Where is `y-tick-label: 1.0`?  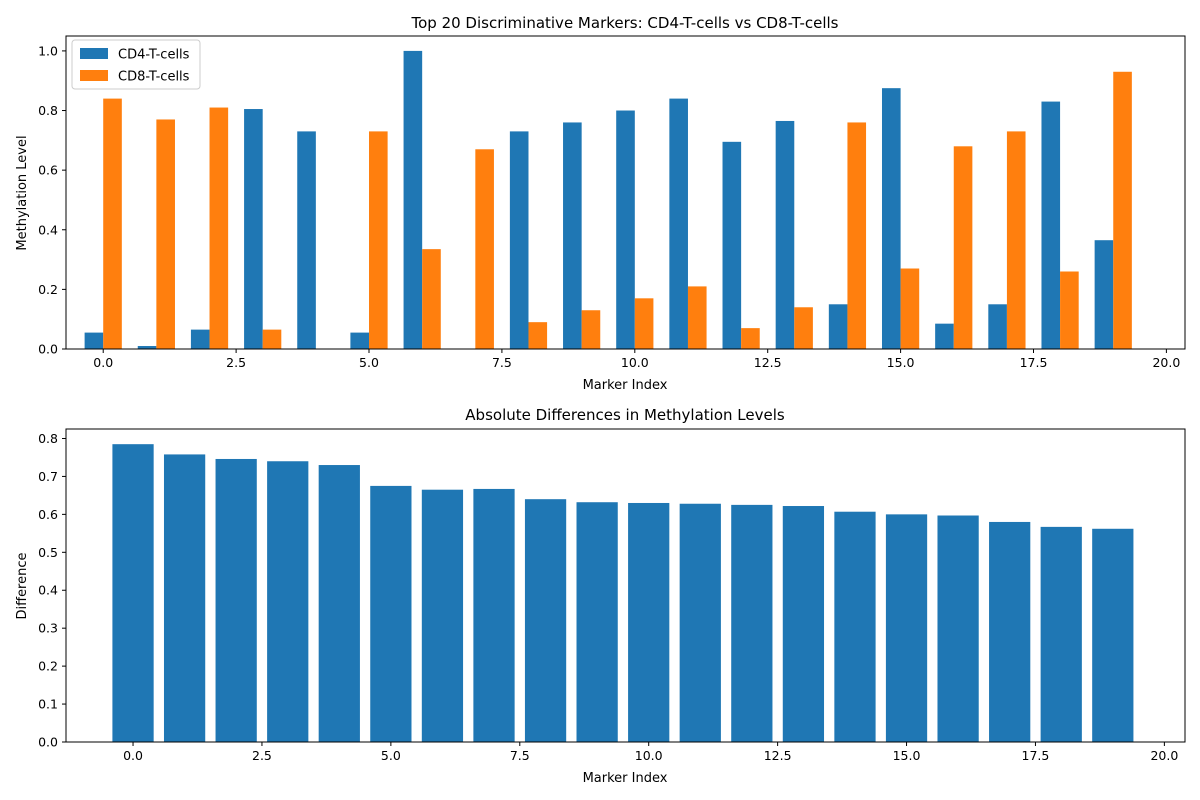 y-tick-label: 1.0 is located at coordinates (48, 50).